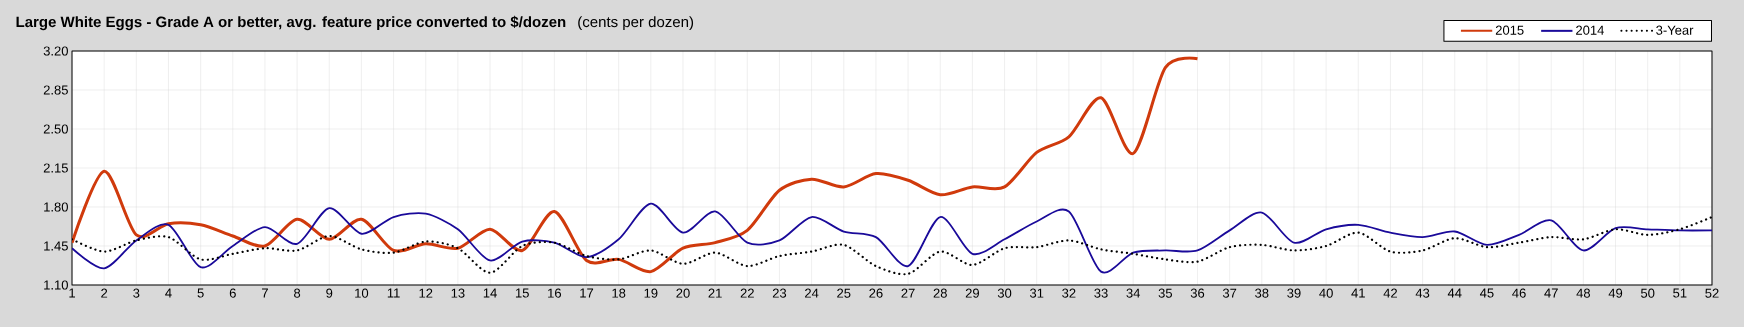 The image size is (1744, 327). What do you see at coordinates (1454, 293) in the screenshot?
I see `x-tick-label: 44` at bounding box center [1454, 293].